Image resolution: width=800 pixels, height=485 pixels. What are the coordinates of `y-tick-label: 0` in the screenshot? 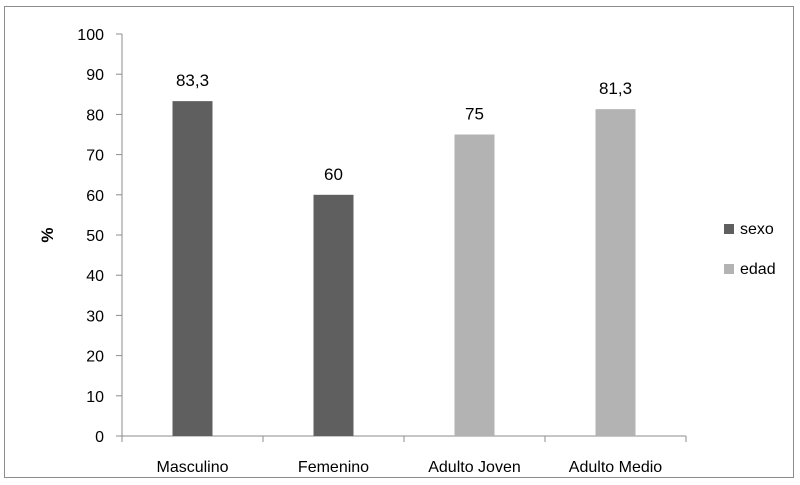 It's located at (99, 437).